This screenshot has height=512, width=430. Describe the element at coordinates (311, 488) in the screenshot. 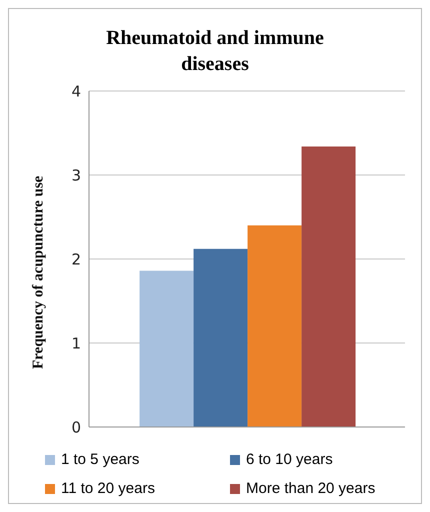

I see `legend-label: More than 20 years` at that location.